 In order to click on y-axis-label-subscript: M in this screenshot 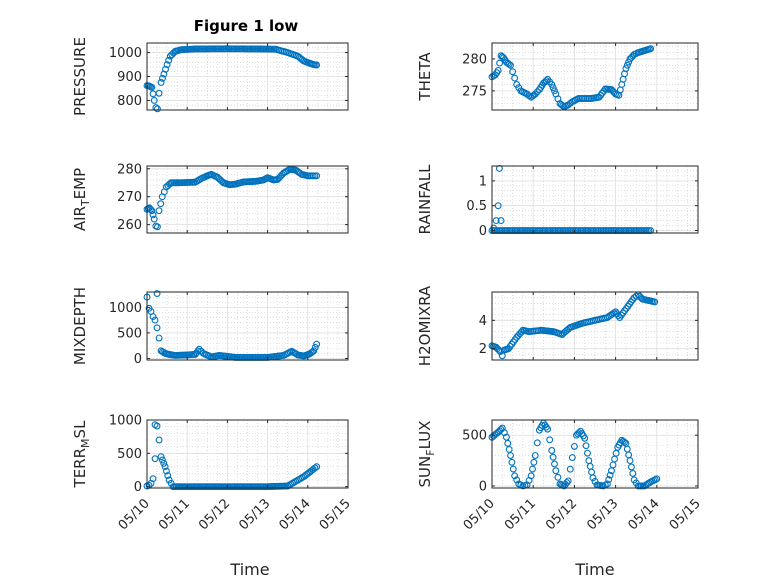, I will do `click(85, 443)`.